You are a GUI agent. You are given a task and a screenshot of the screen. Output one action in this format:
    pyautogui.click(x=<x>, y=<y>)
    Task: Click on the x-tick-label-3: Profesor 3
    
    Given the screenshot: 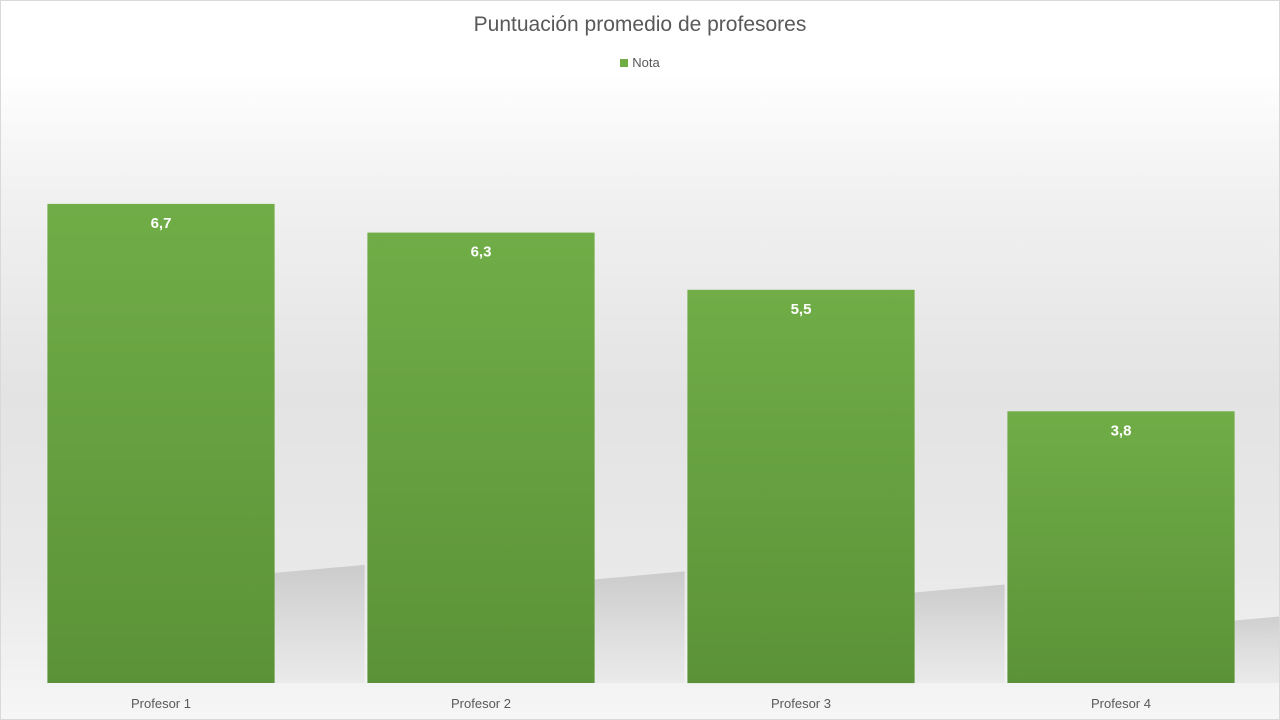 What is the action you would take?
    pyautogui.click(x=801, y=703)
    